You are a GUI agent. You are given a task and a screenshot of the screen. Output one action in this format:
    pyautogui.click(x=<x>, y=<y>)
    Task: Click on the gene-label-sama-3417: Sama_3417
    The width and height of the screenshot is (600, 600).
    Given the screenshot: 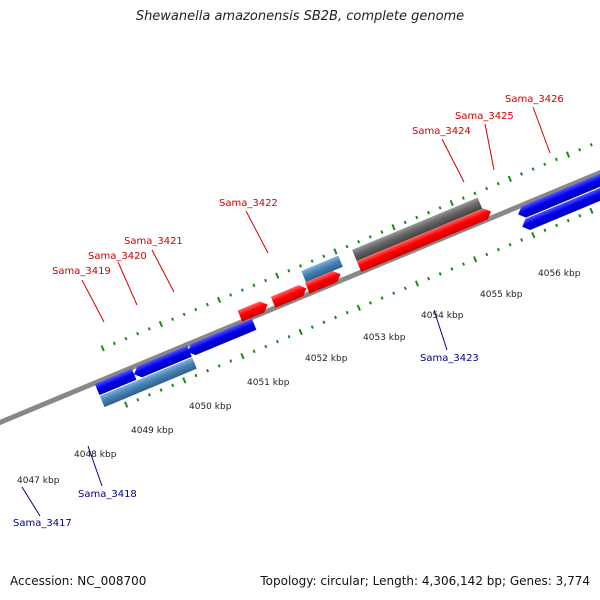 What is the action you would take?
    pyautogui.click(x=42, y=523)
    